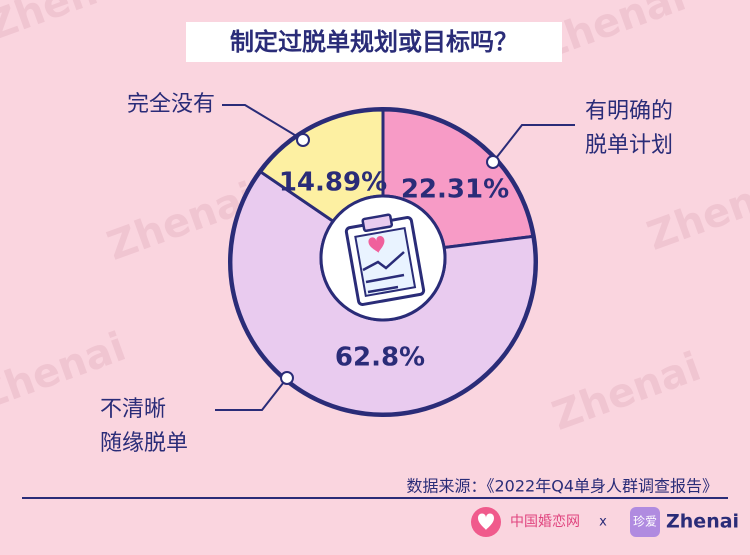 The height and width of the screenshot is (555, 750). I want to click on category-label: 不清晰, so click(133, 409).